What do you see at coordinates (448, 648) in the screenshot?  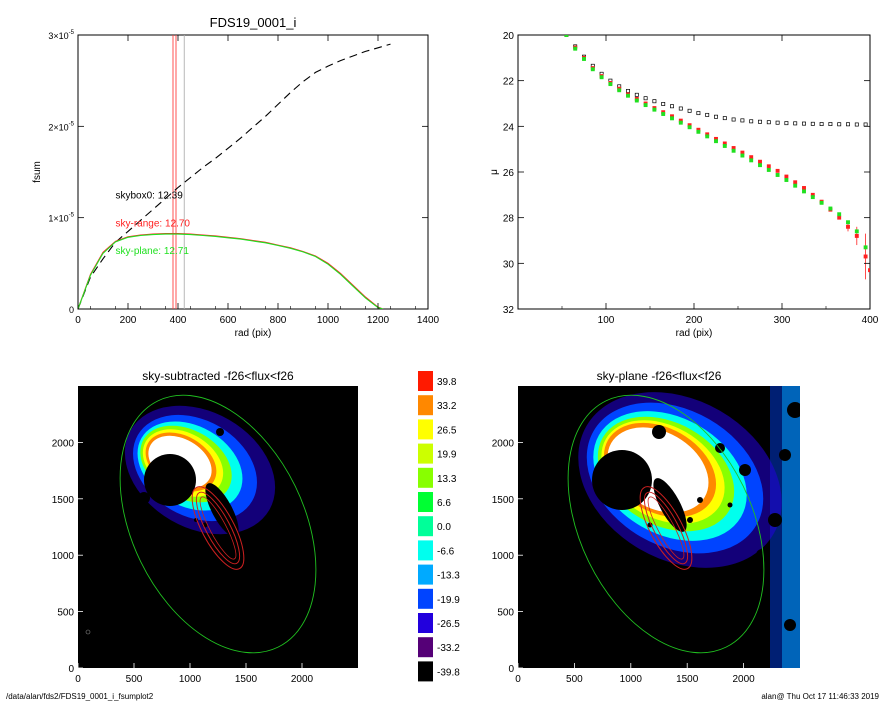 I see `colorbar-label: -33.2` at bounding box center [448, 648].